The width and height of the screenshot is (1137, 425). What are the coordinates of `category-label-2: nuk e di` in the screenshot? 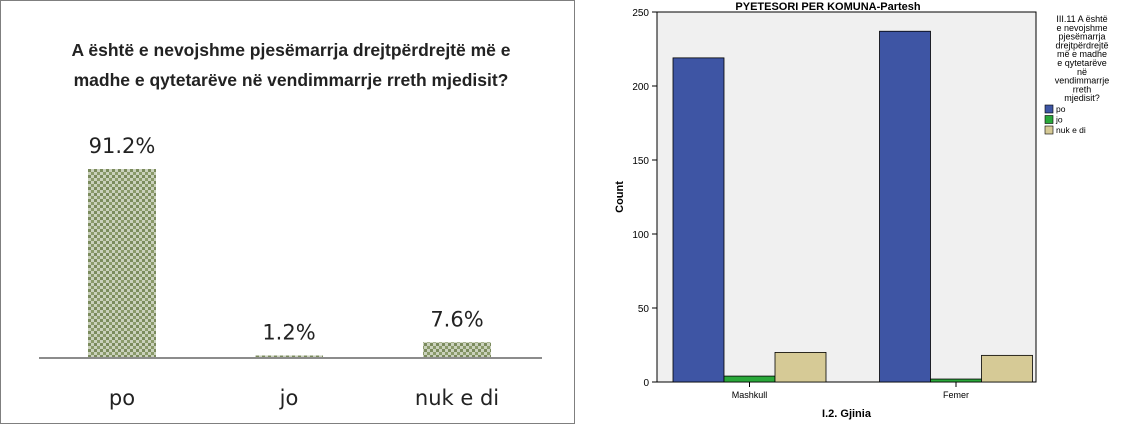 It's located at (457, 398).